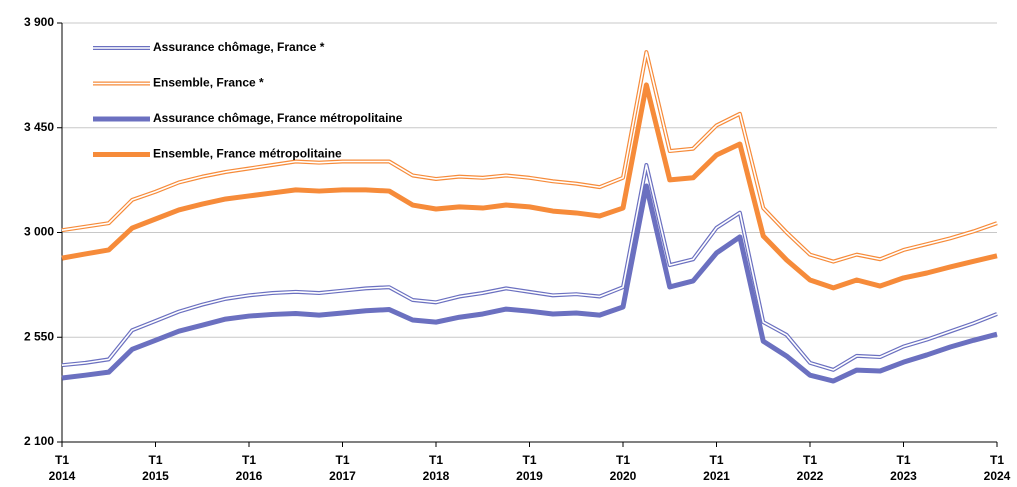 The image size is (1017, 487). What do you see at coordinates (278, 118) in the screenshot?
I see `legend-label: Assurance chômage, France métropolitaine` at bounding box center [278, 118].